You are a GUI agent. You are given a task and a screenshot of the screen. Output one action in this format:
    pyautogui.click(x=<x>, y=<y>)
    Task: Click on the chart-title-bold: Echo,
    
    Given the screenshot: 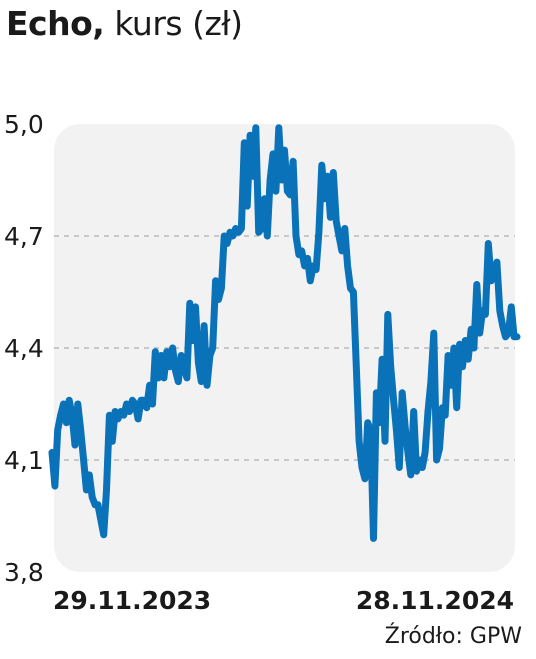 What is the action you would take?
    pyautogui.click(x=55, y=23)
    